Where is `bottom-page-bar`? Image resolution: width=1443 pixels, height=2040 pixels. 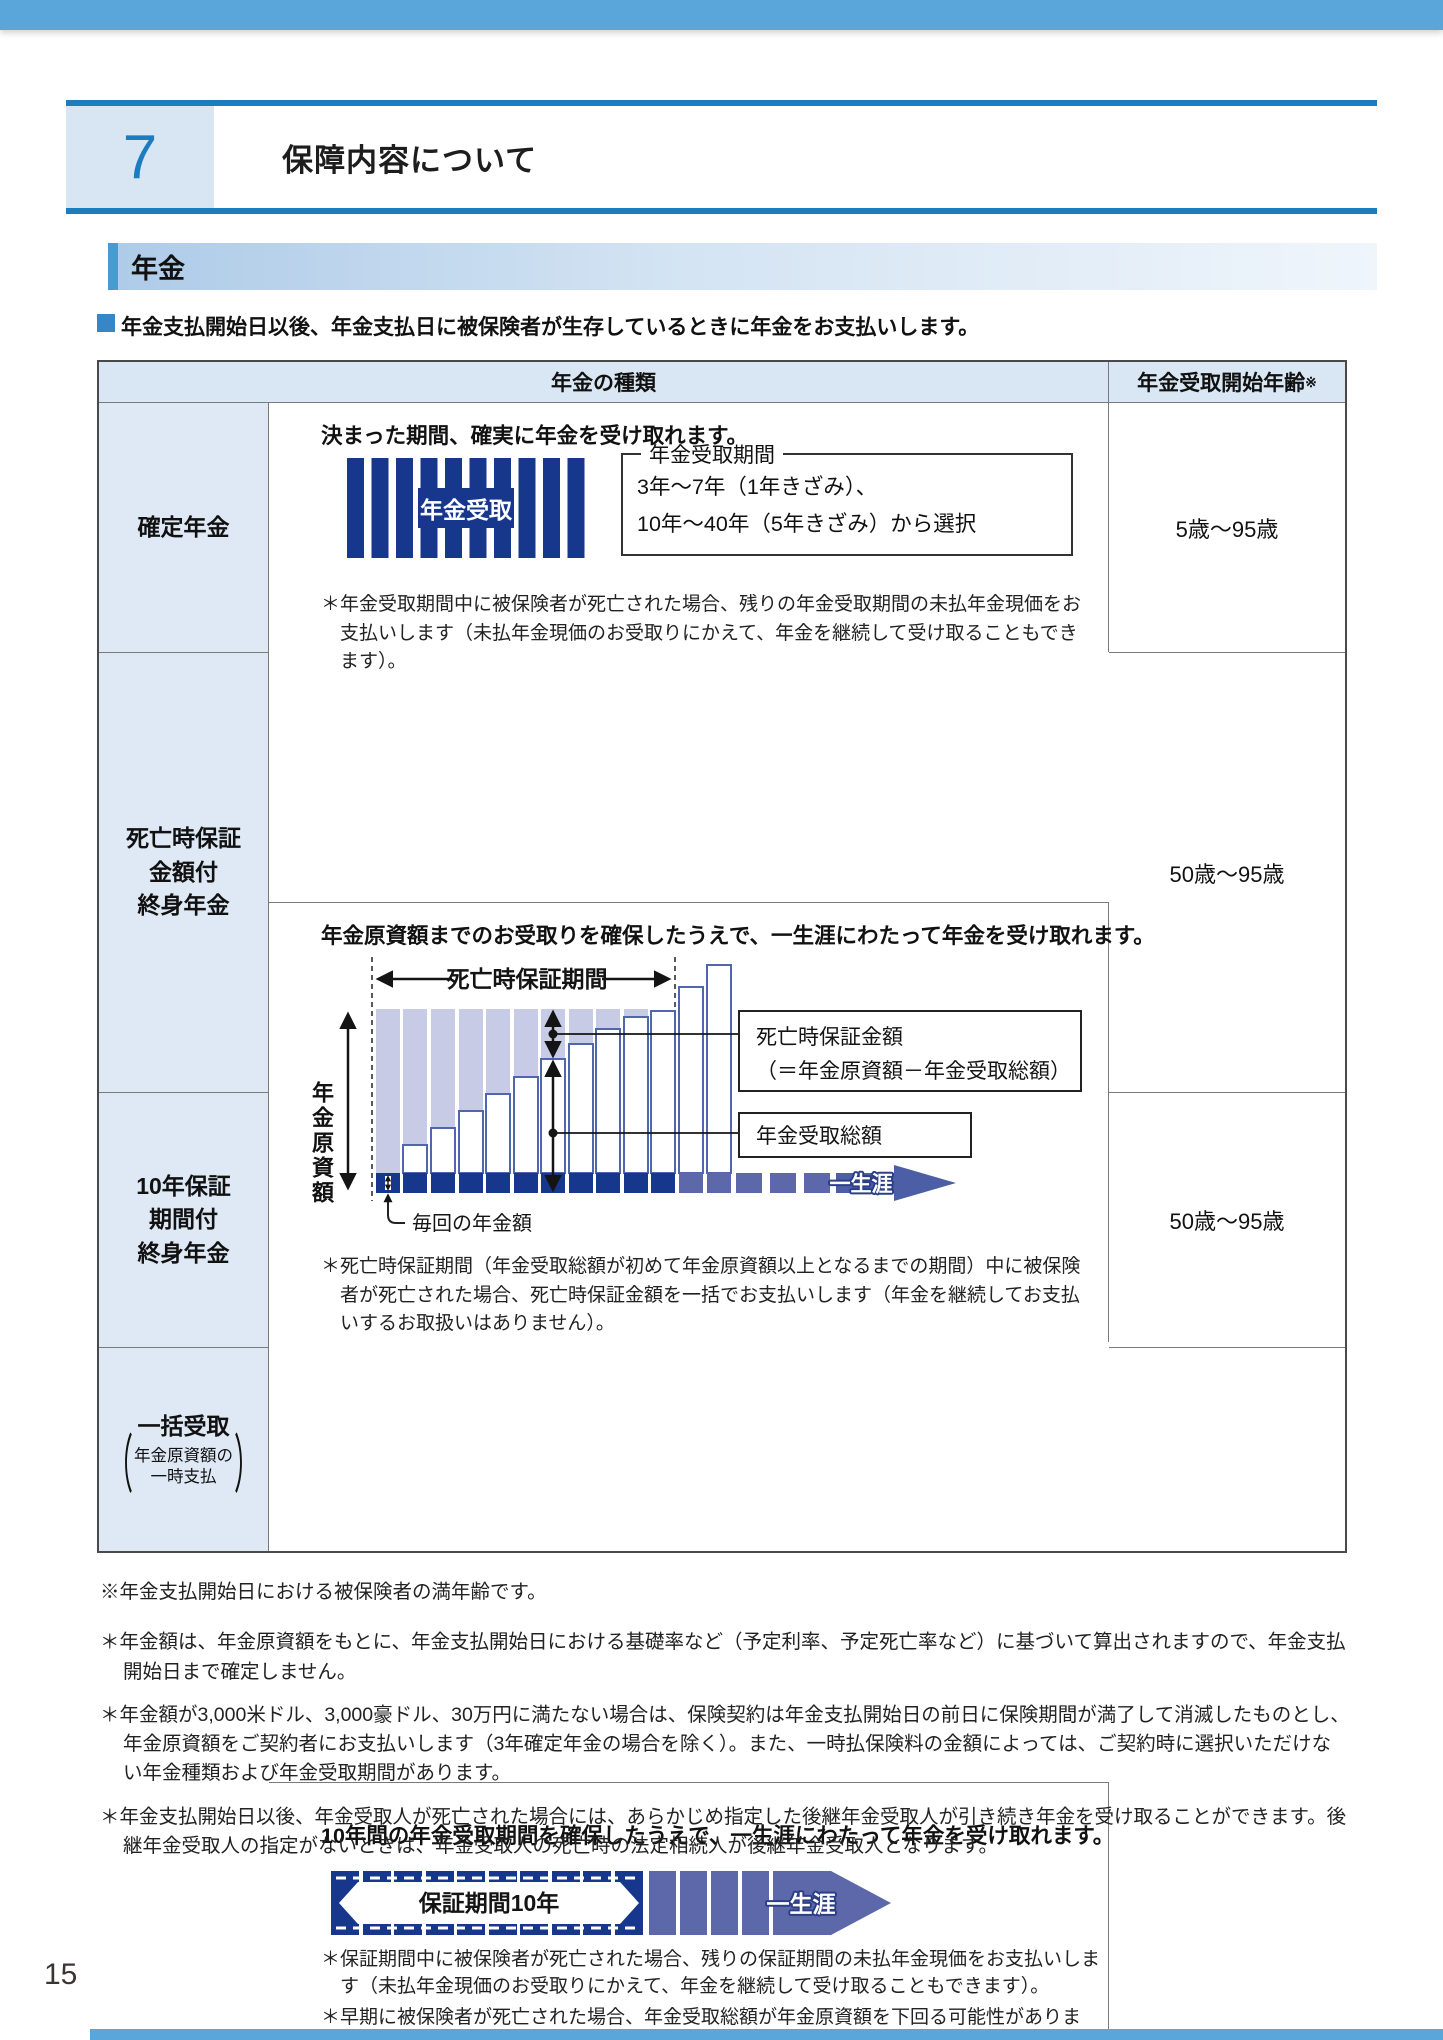
bottom-page-bar is located at coordinates (766, 2034).